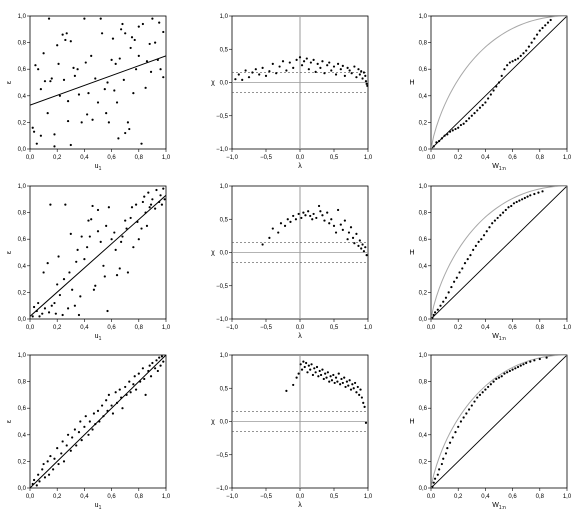 Image resolution: width=584 pixels, height=518 pixels. Describe the element at coordinates (98, 252) in the screenshot. I see `plot-frame` at that location.